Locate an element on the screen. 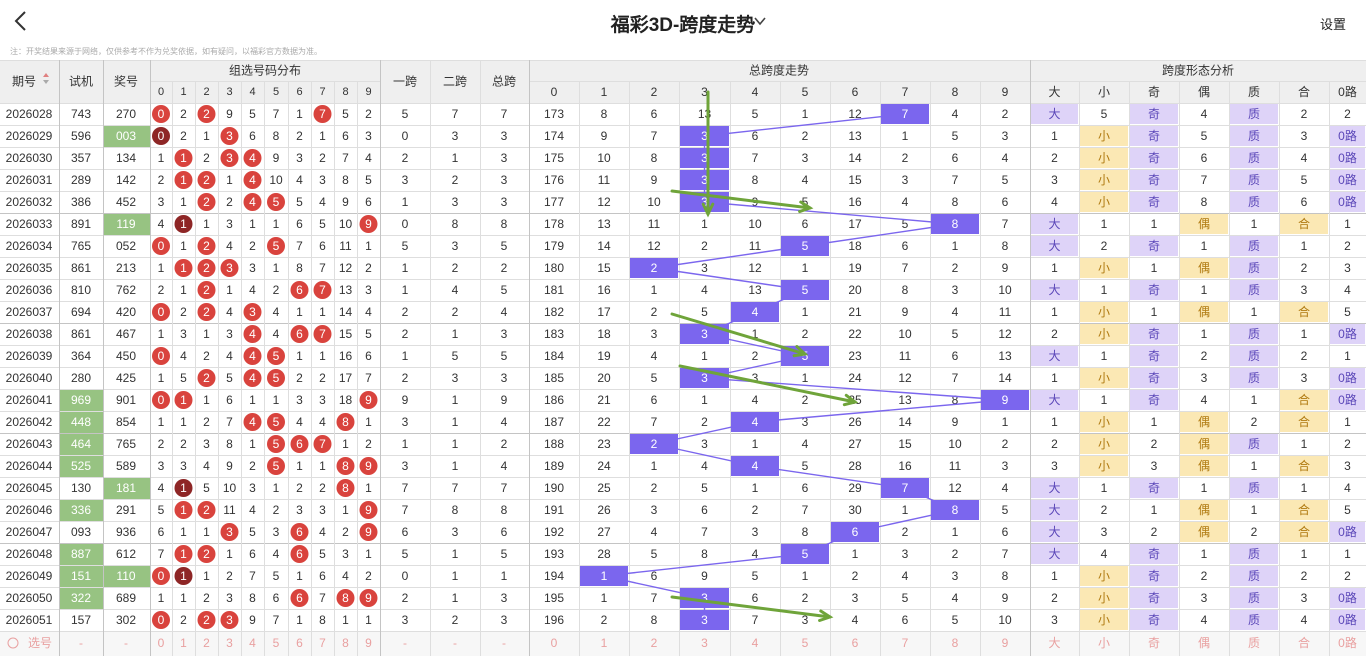  trend-omission-cell: 23 is located at coordinates (604, 444).